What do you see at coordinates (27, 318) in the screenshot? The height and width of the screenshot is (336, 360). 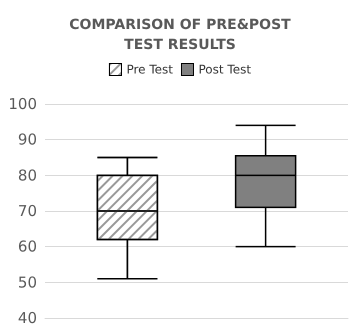 I see `y-tick-label: 40` at bounding box center [27, 318].